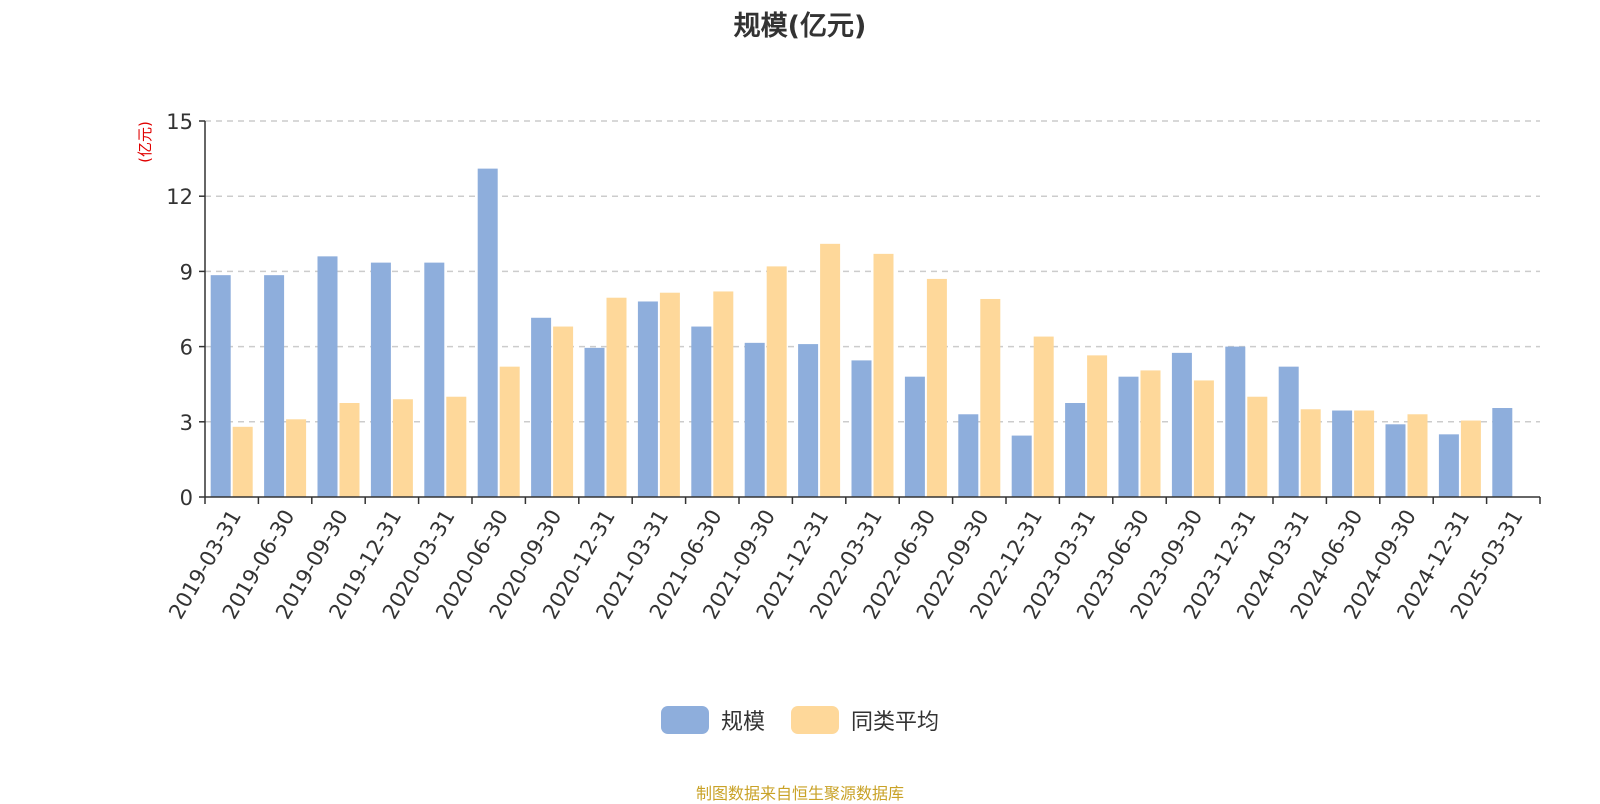 The height and width of the screenshot is (804, 1600). I want to click on y-tick-label: 3, so click(186, 423).